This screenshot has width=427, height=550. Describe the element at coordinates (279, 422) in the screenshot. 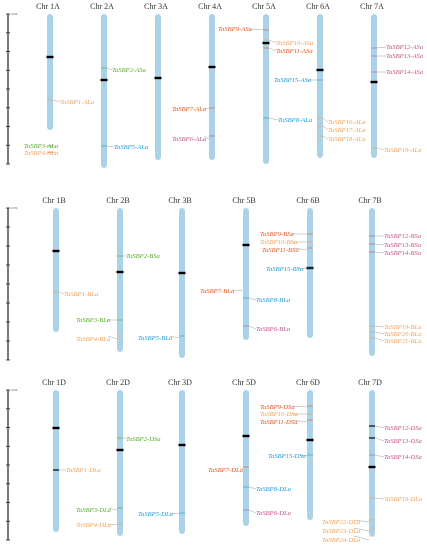

I see `gene-label: TaSBP11-DSa` at that location.